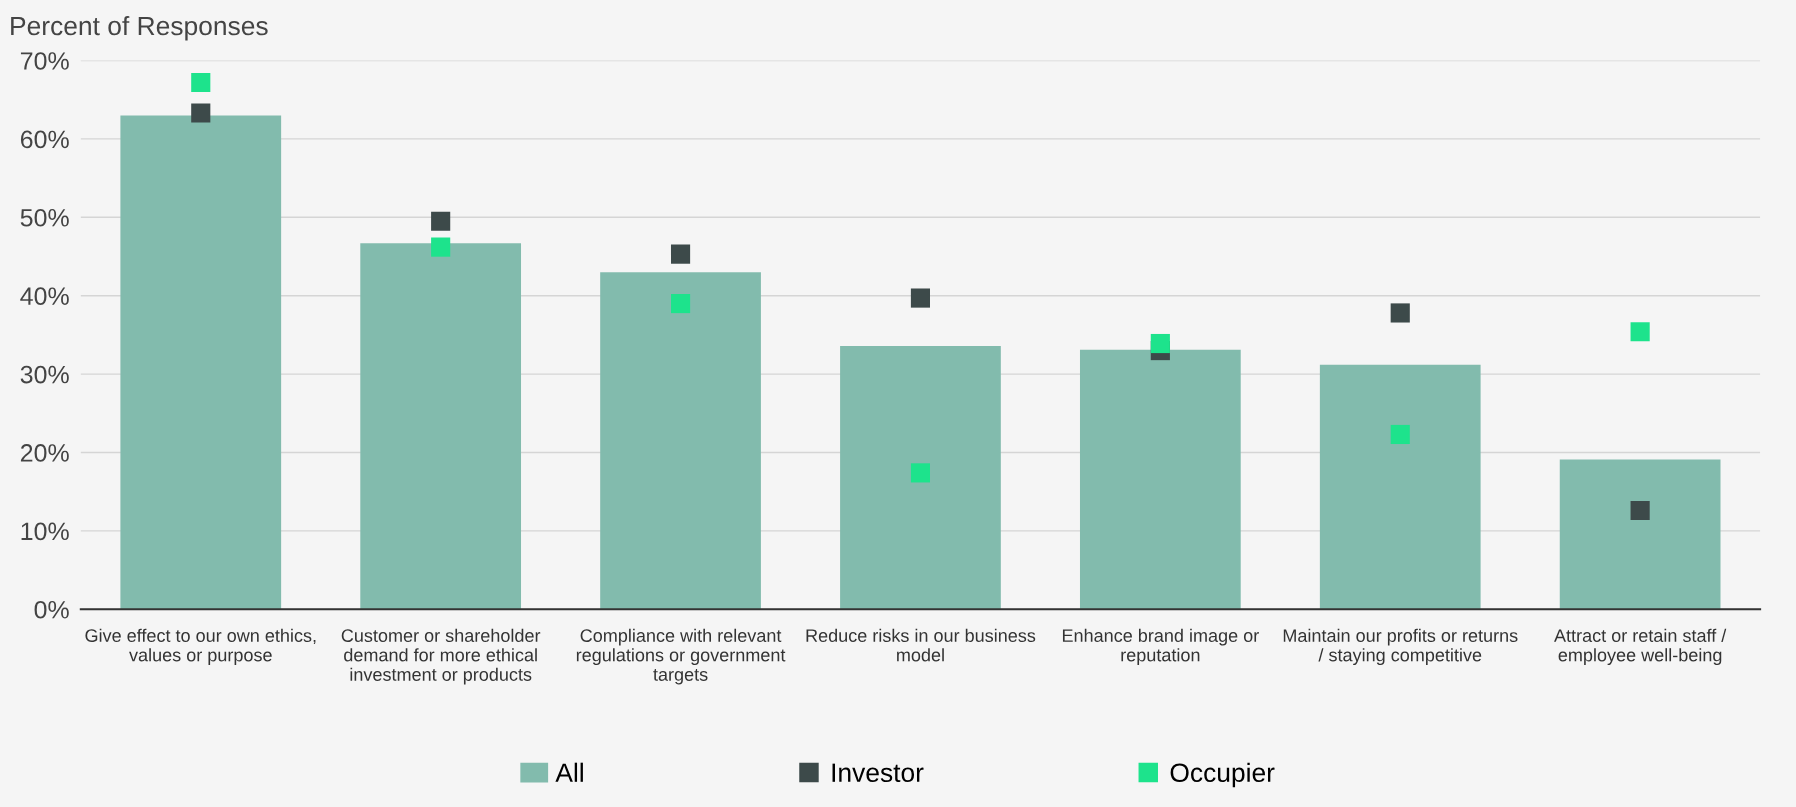 The image size is (1796, 807). I want to click on y-tick-label: 50%, so click(44, 217).